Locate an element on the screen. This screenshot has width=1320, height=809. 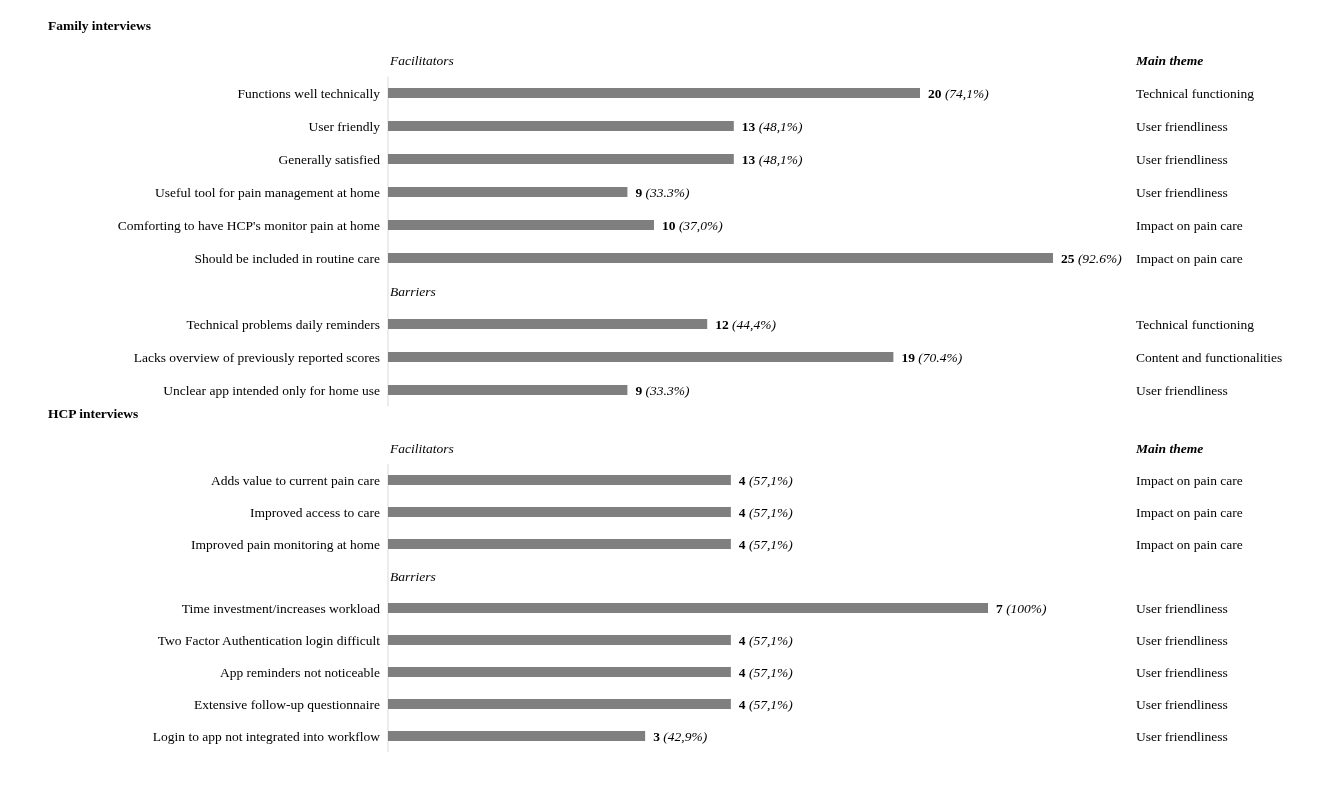
y-tick-label: Adds value to current pain care is located at coordinates (295, 480).